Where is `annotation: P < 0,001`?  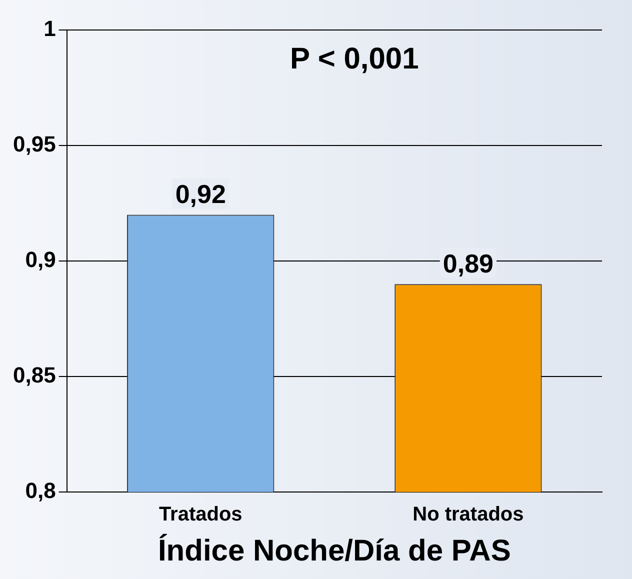 annotation: P < 0,001 is located at coordinates (354, 59).